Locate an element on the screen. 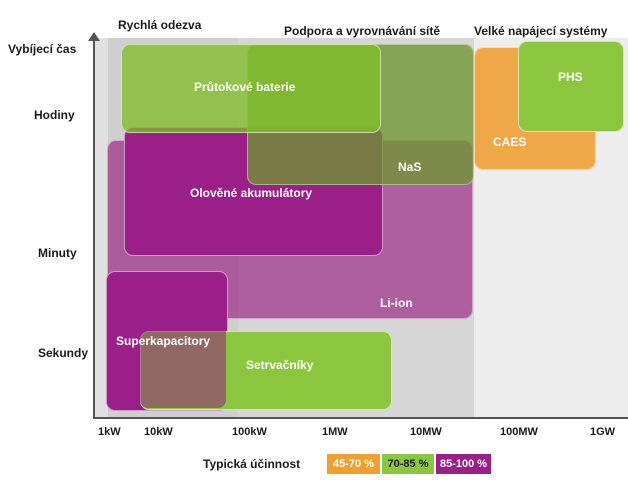  x-tick-10mw: 10MW is located at coordinates (426, 432).